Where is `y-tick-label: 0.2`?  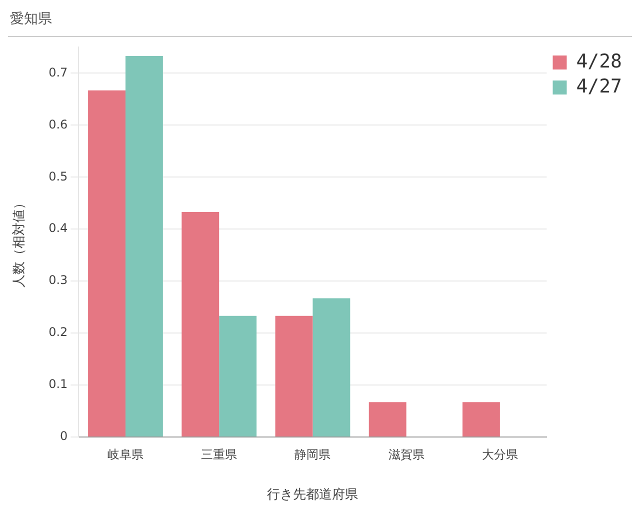 y-tick-label: 0.2 is located at coordinates (58, 332).